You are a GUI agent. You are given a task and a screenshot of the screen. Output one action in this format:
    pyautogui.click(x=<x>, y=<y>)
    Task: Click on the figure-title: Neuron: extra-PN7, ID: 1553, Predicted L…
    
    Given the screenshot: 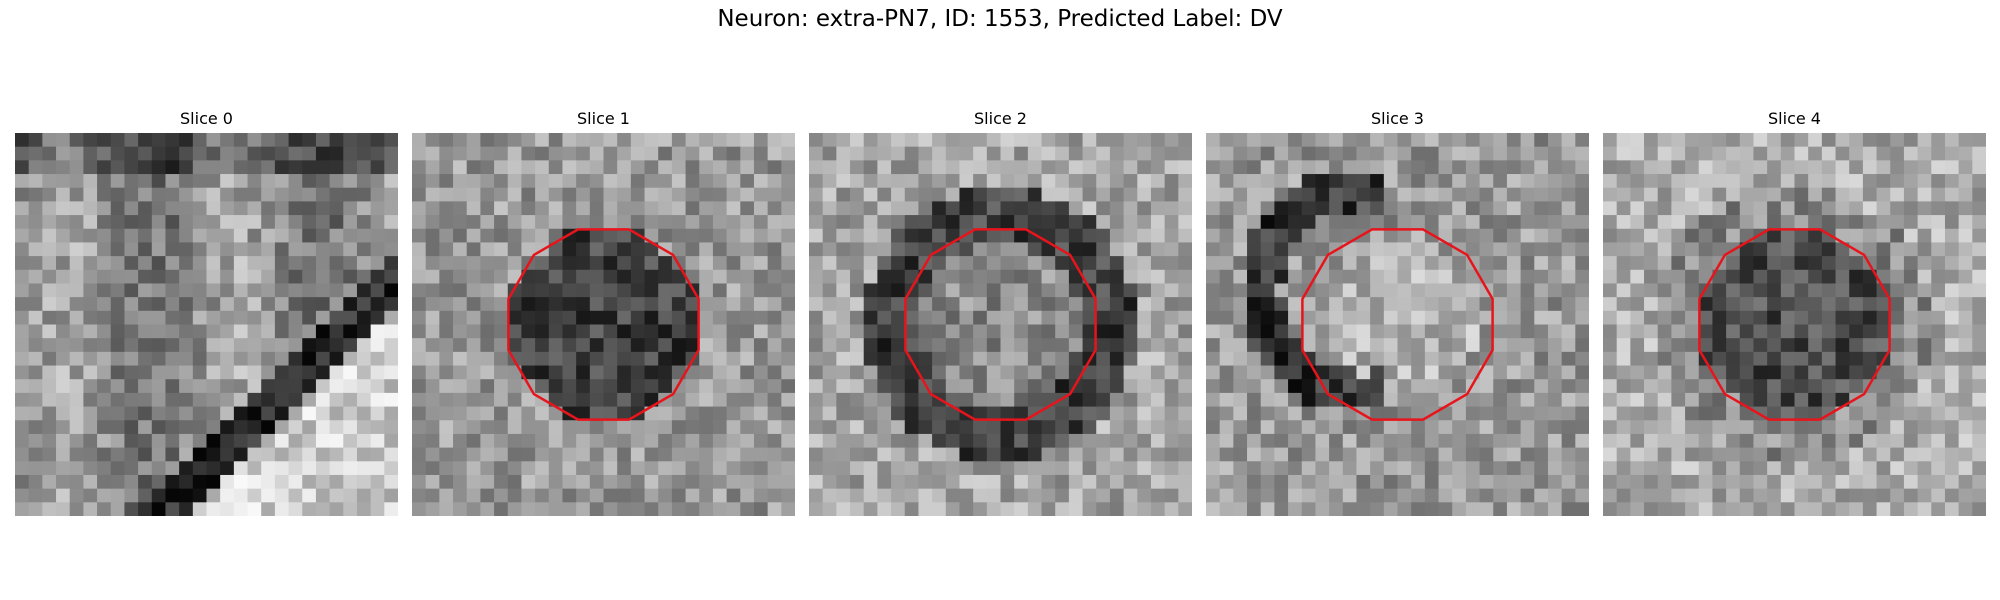 What is the action you would take?
    pyautogui.click(x=1000, y=19)
    